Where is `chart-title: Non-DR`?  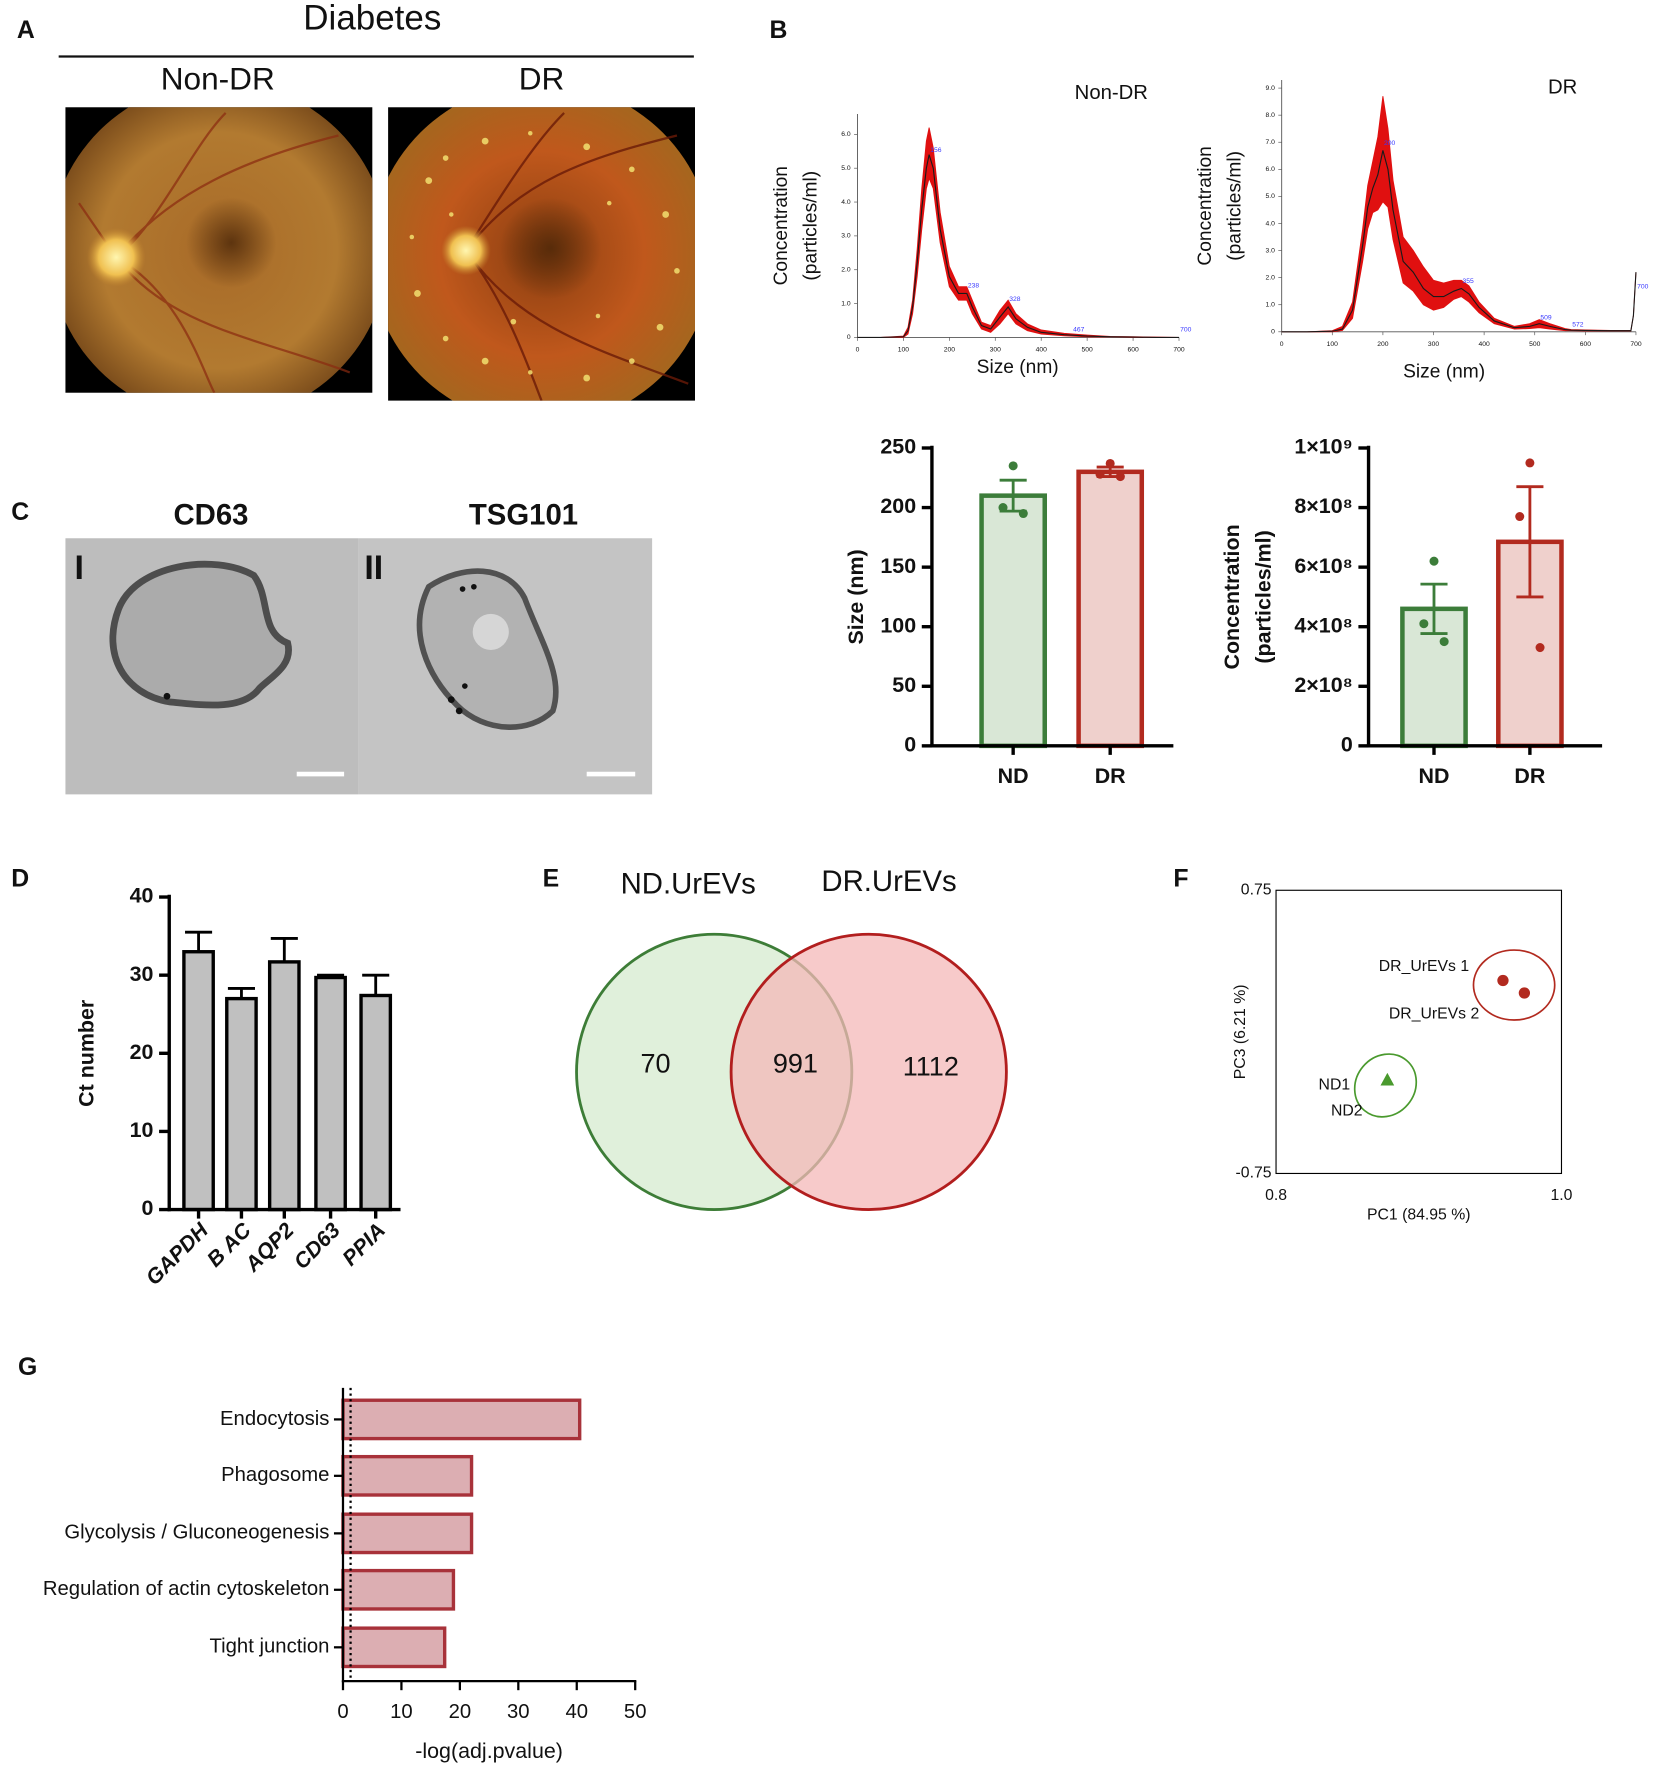 chart-title: Non-DR is located at coordinates (1111, 93).